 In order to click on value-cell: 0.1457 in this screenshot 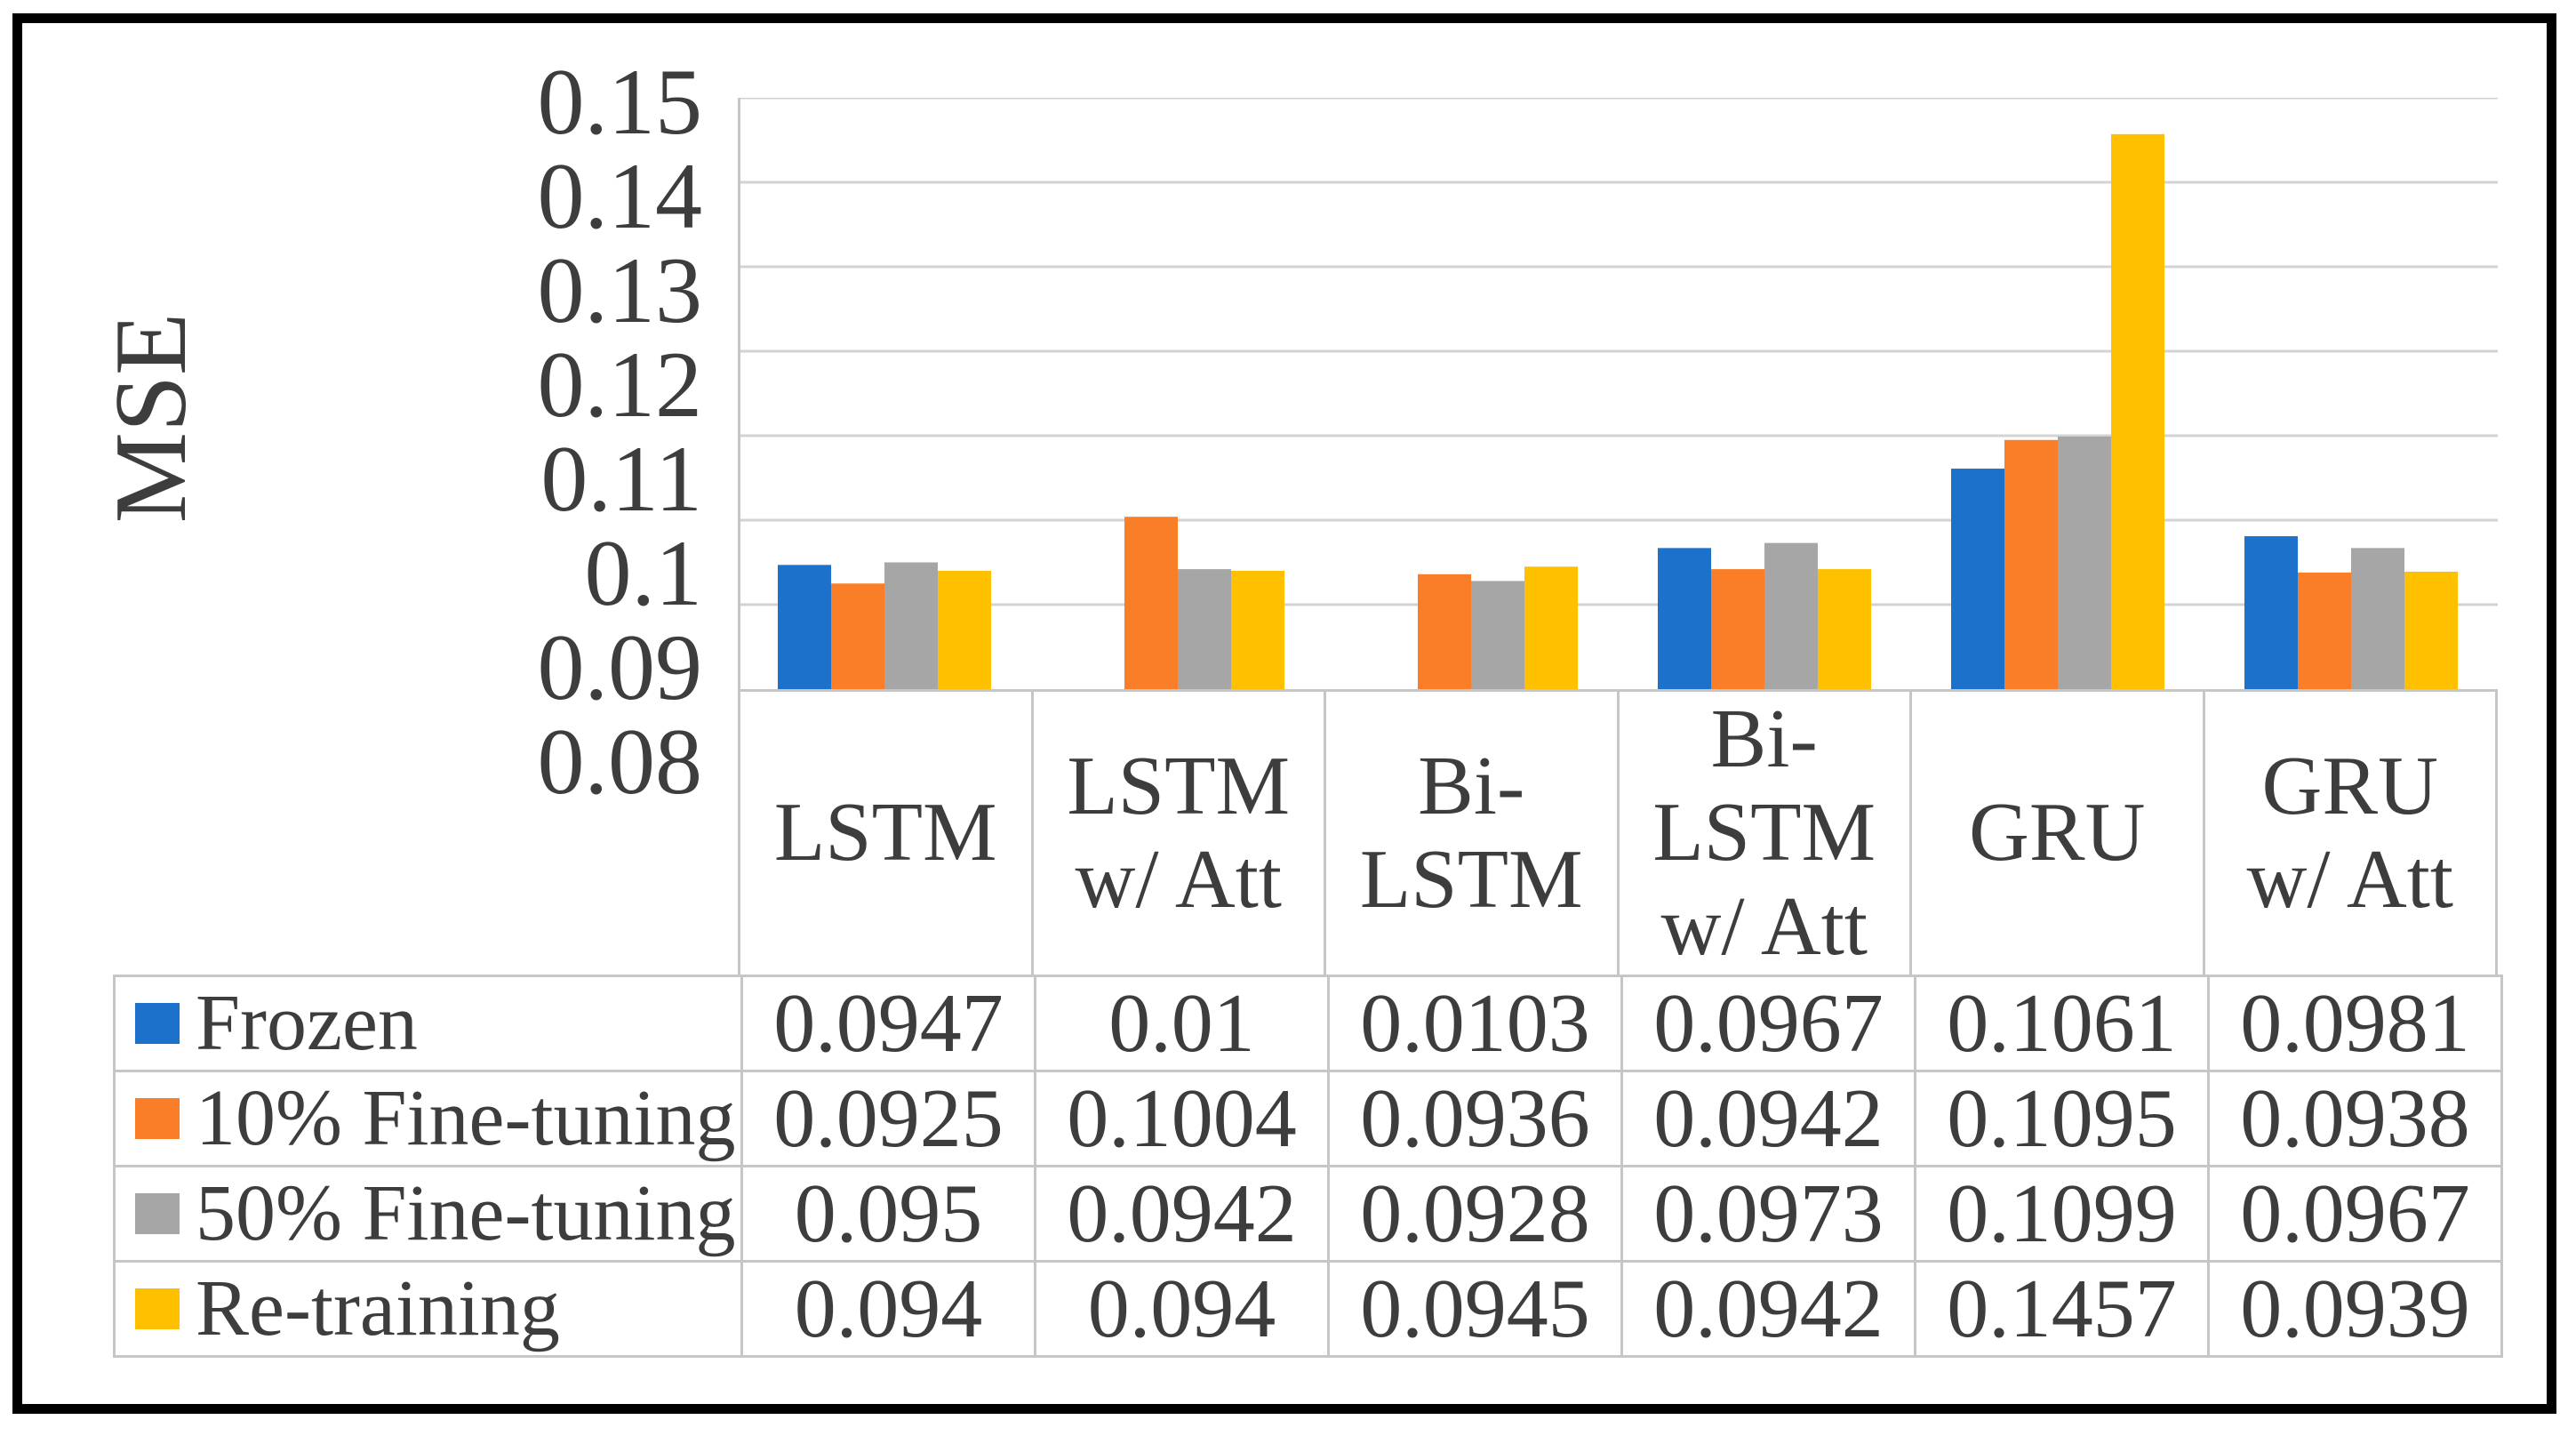, I will do `click(2060, 1309)`.